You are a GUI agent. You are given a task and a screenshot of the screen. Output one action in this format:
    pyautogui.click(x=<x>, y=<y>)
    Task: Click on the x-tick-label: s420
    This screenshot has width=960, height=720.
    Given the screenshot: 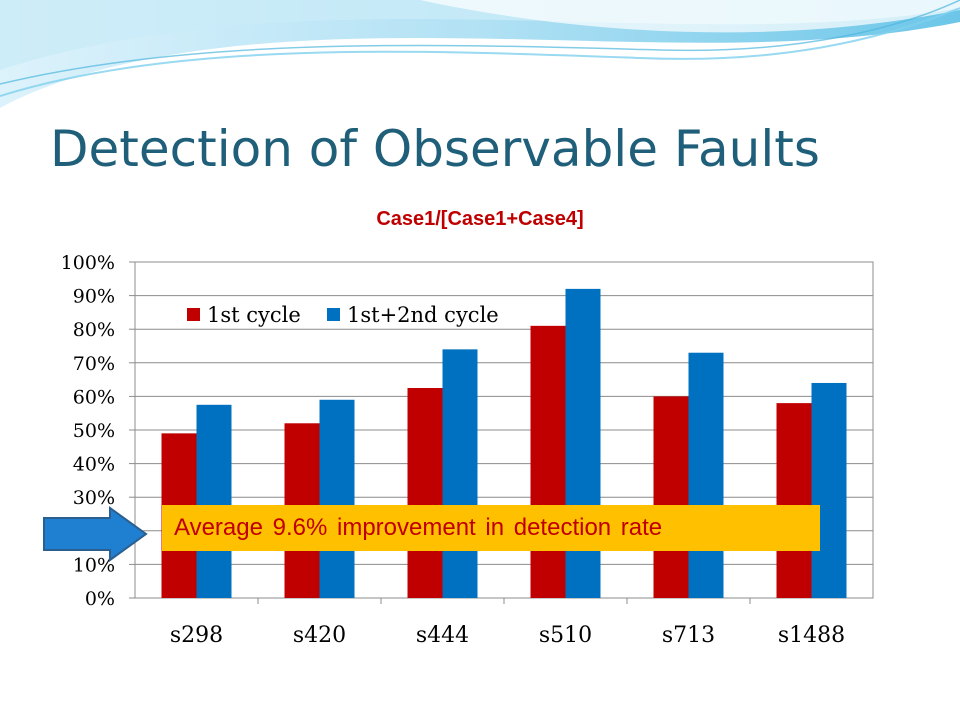 What is the action you would take?
    pyautogui.click(x=319, y=635)
    